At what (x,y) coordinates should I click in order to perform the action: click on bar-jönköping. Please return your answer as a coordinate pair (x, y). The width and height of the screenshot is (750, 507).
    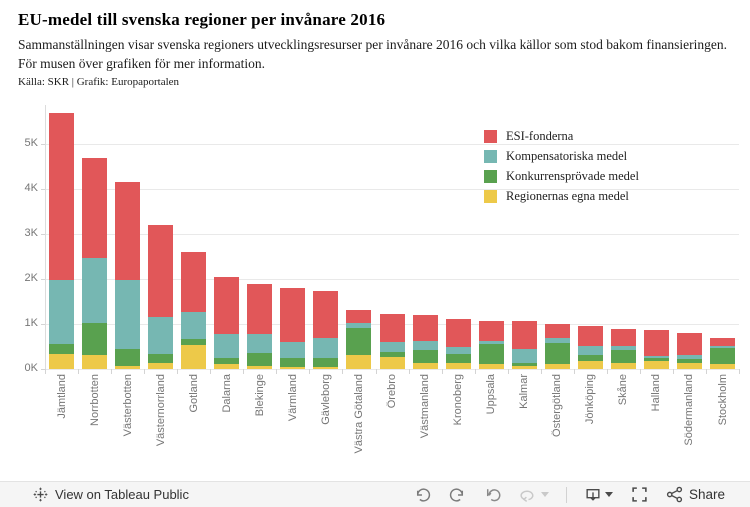
    Looking at the image, I should click on (590, 348).